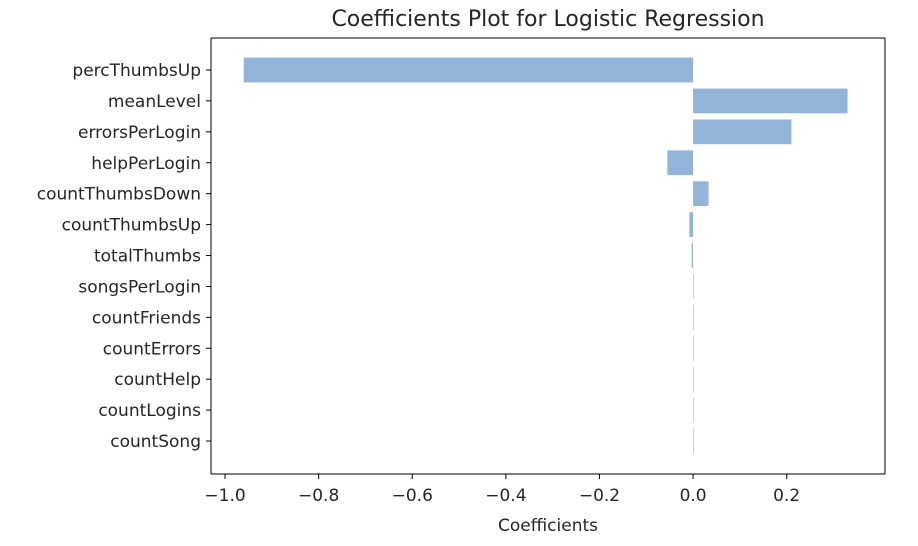  I want to click on bar-countFriends, so click(693, 317).